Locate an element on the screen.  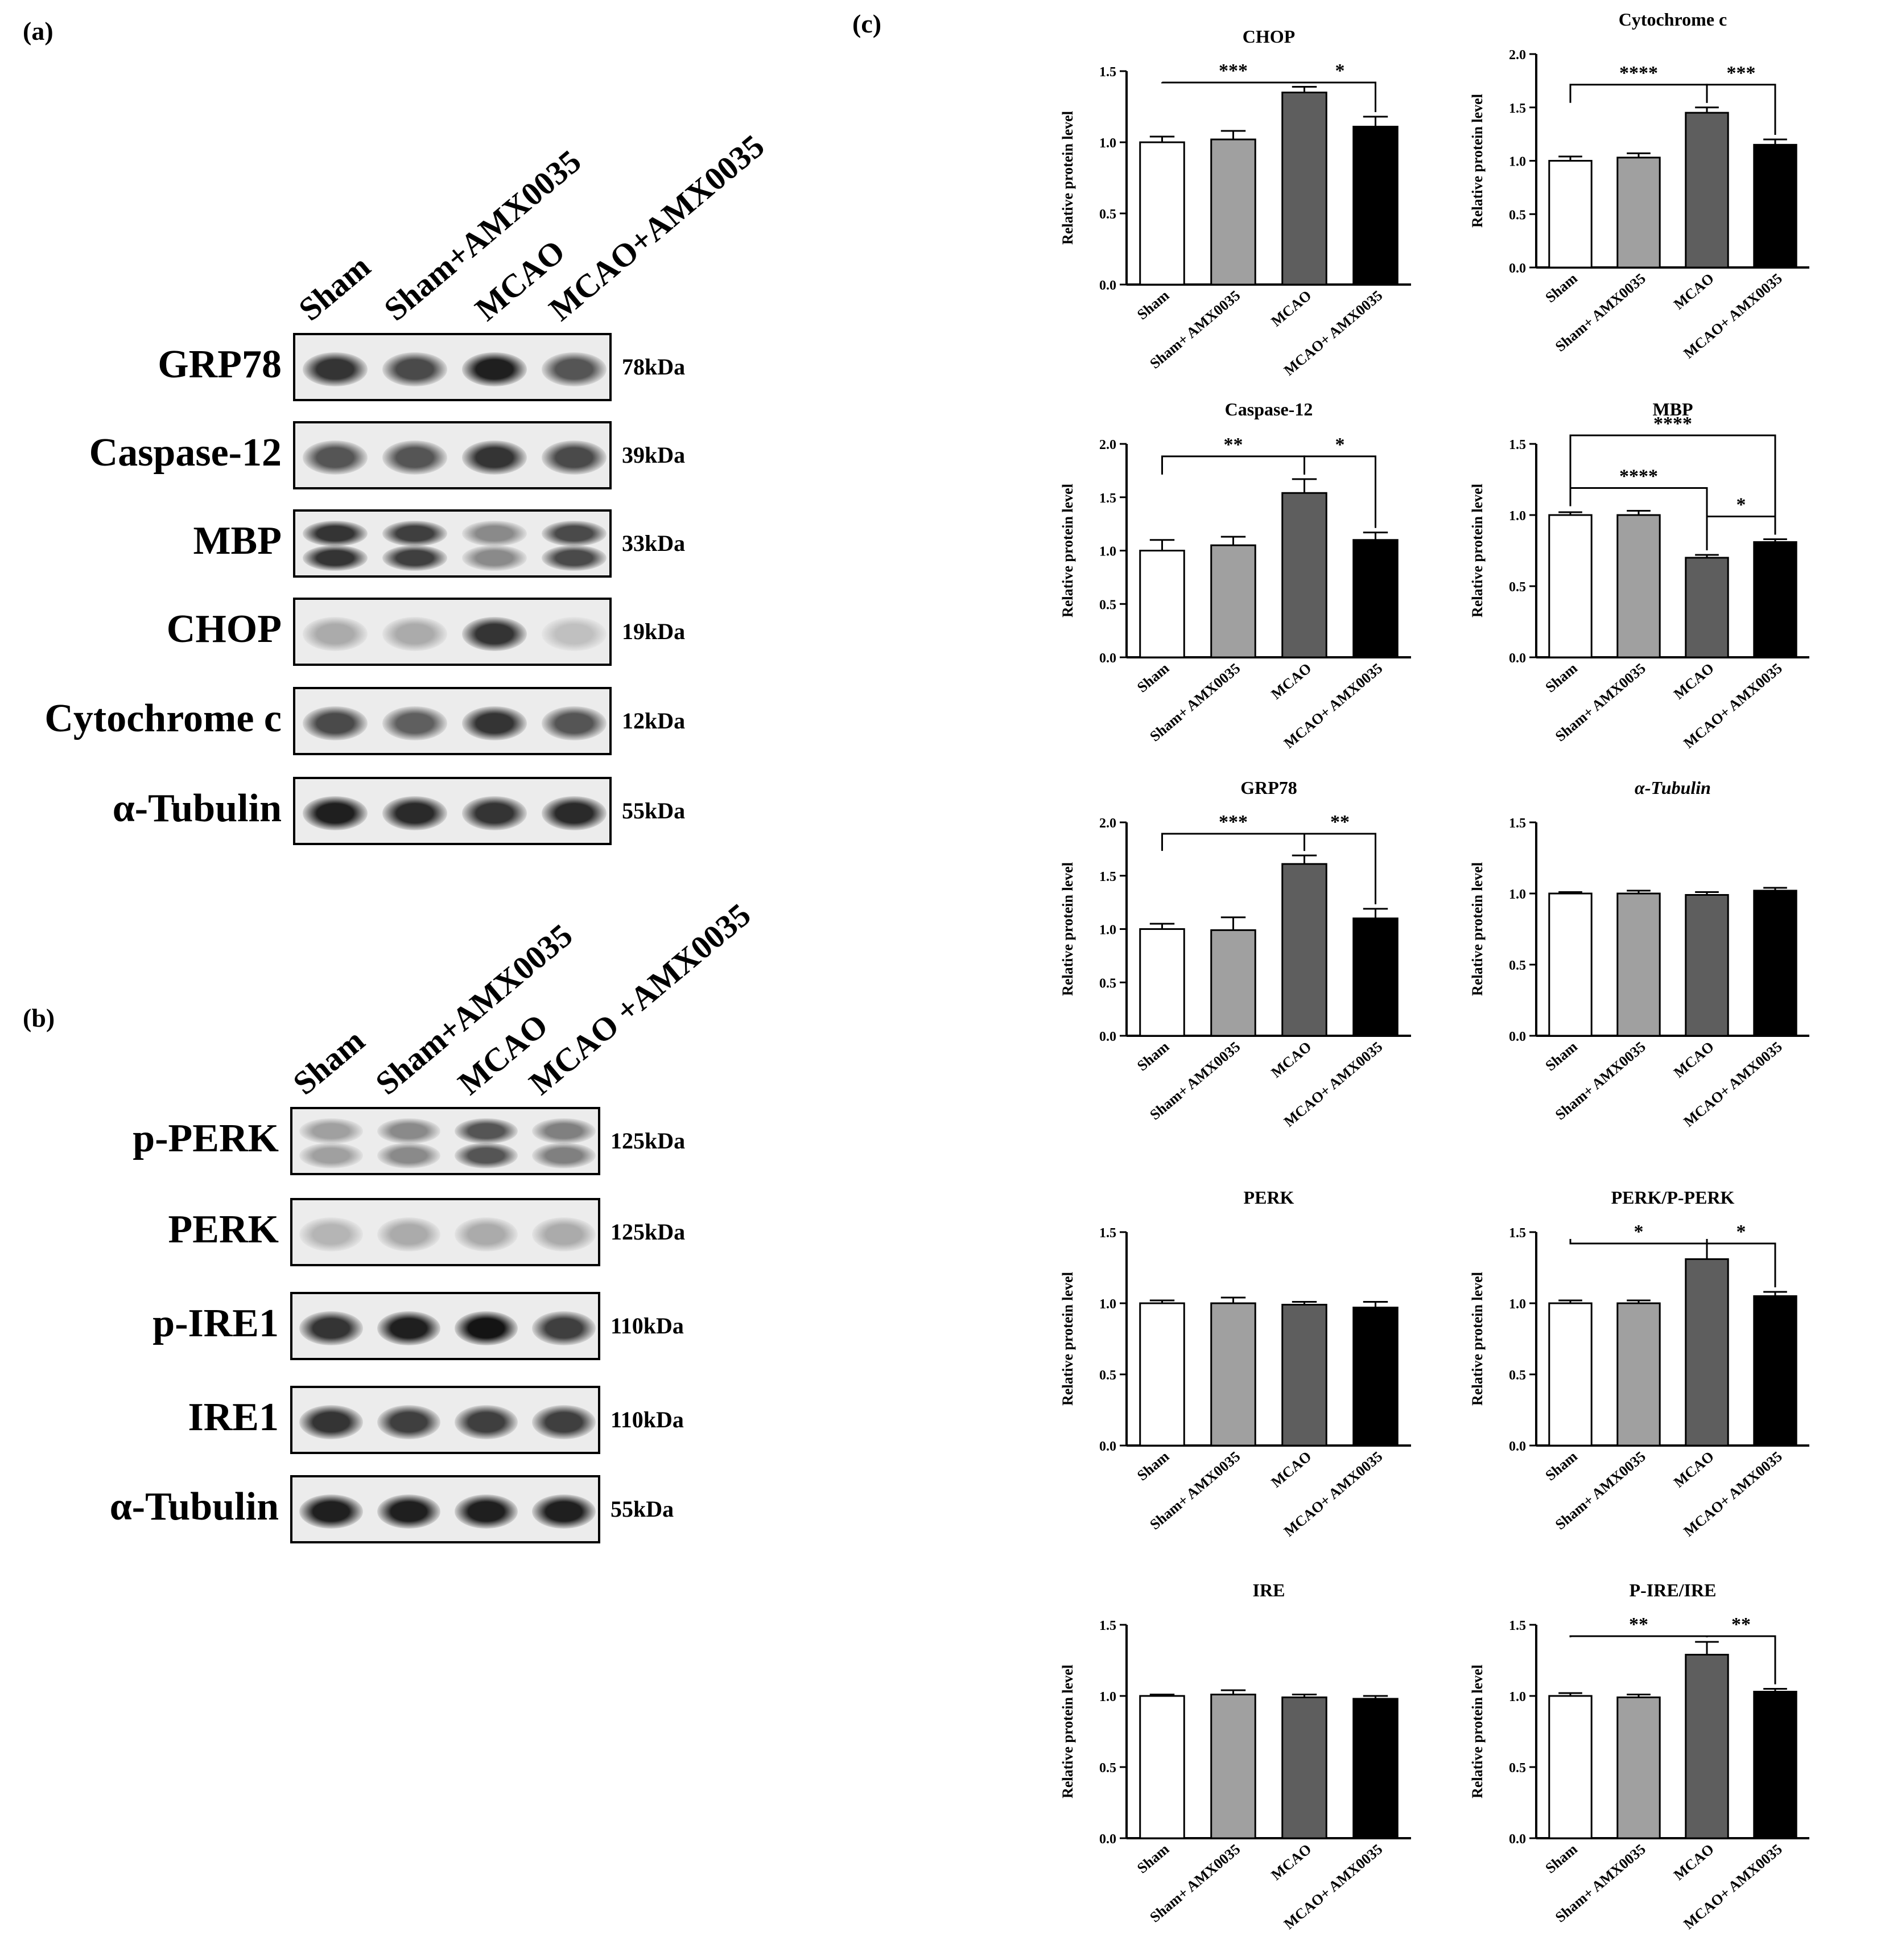
chart-title: PERK/P-PERK is located at coordinates (1673, 1197).